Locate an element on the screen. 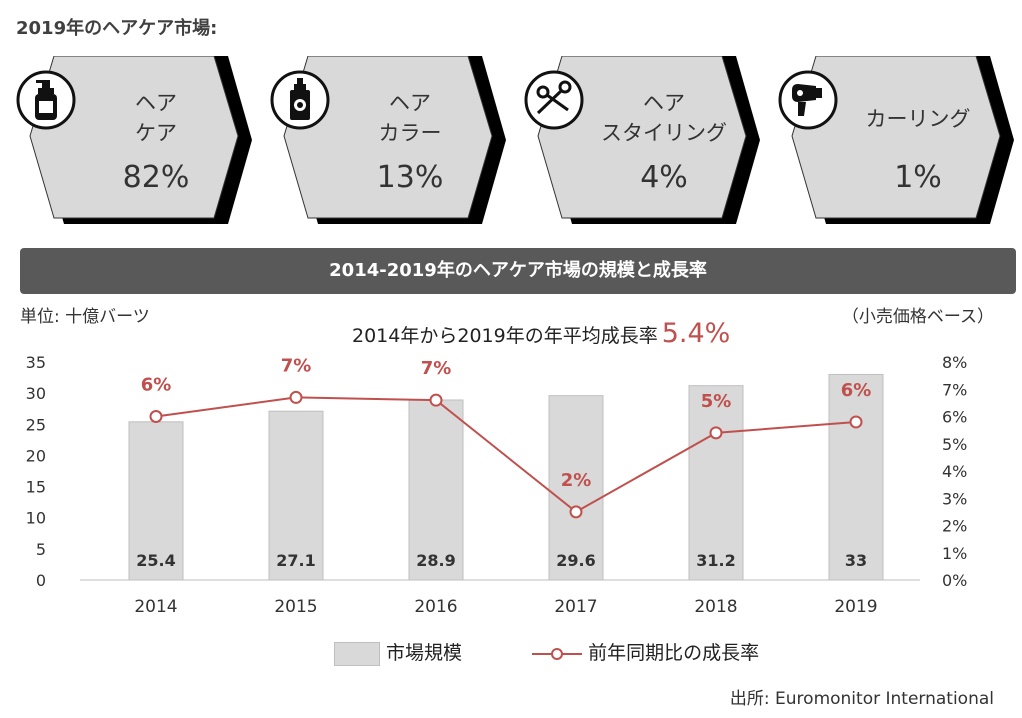 This screenshot has width=1022, height=718. card-percentage: 4% is located at coordinates (664, 177).